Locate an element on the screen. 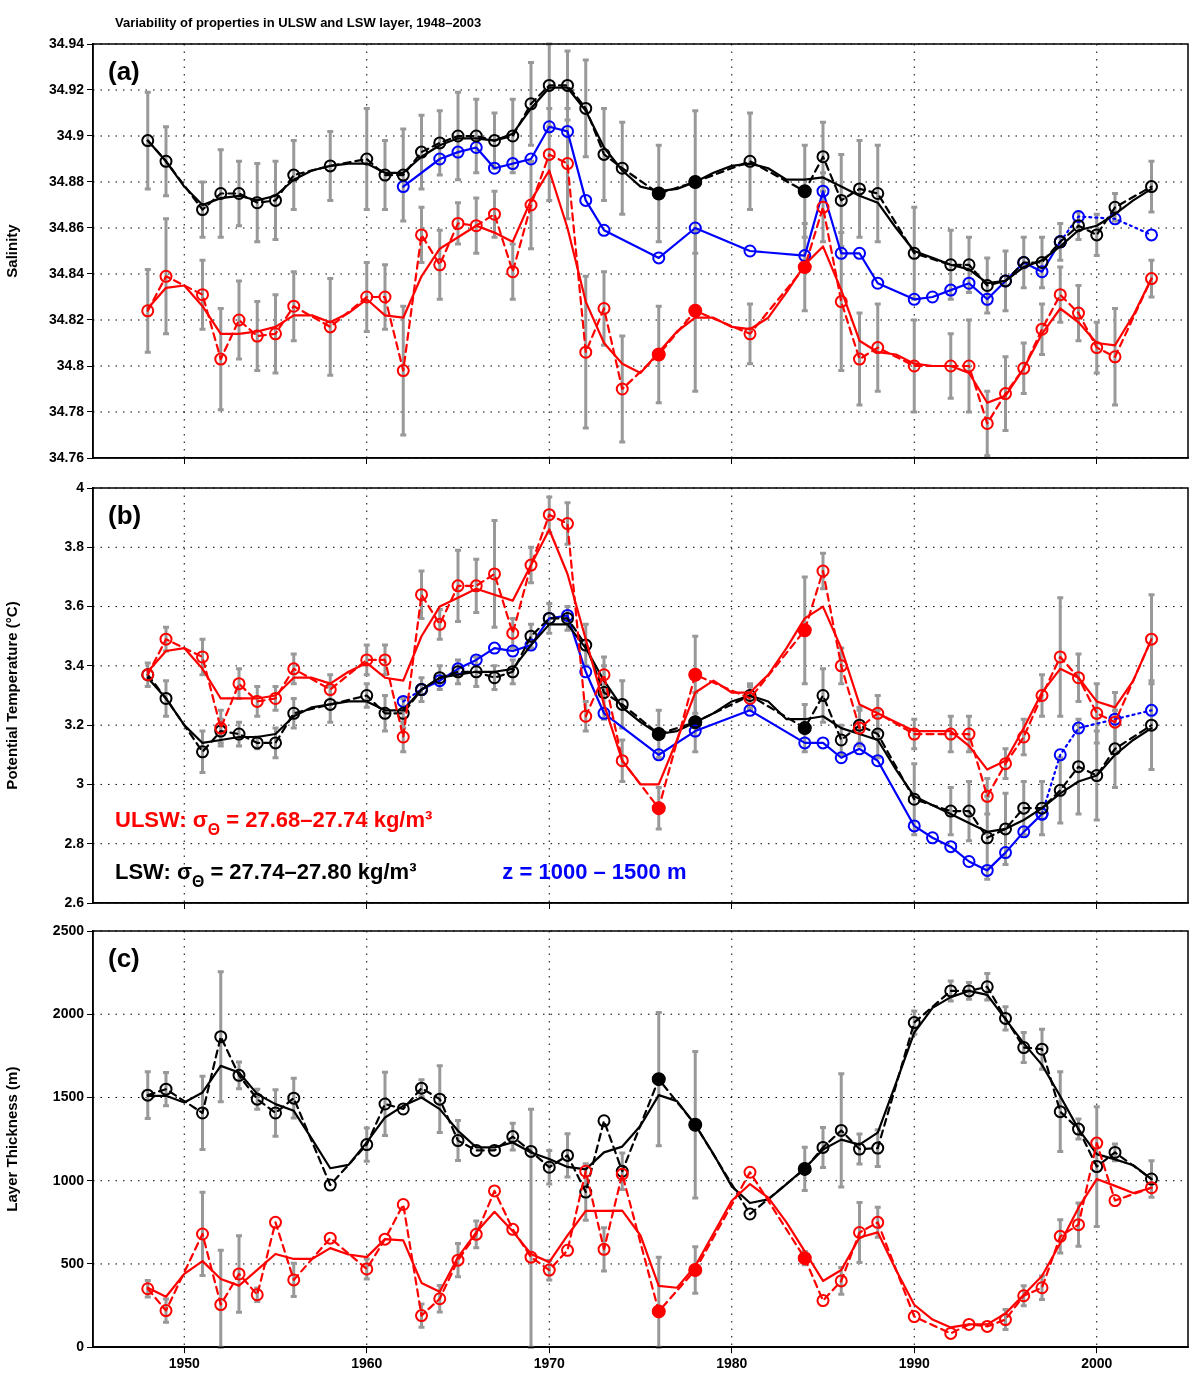  y-tick-label: 34.9 is located at coordinates (70, 134).